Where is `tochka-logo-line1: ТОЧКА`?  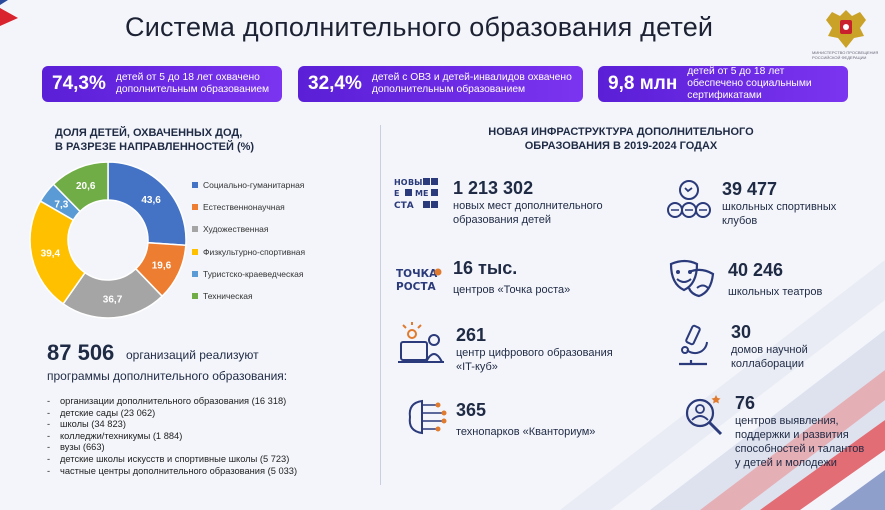
tochka-logo-line1: ТОЧКА is located at coordinates (417, 274).